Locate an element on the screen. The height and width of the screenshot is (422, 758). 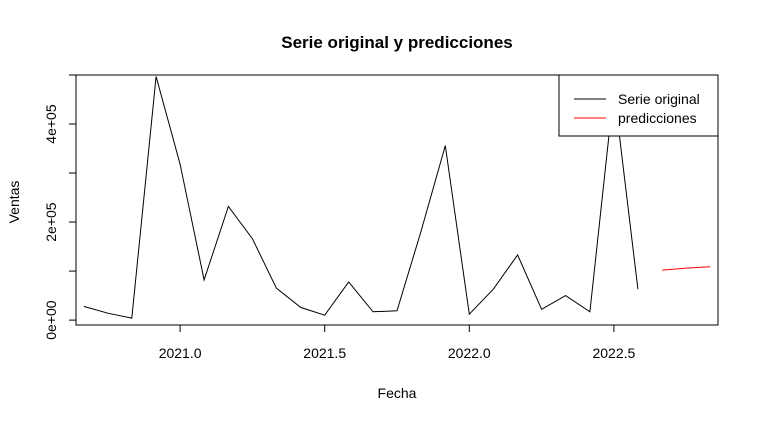
y-tick-label: 2e+05 is located at coordinates (51, 222).